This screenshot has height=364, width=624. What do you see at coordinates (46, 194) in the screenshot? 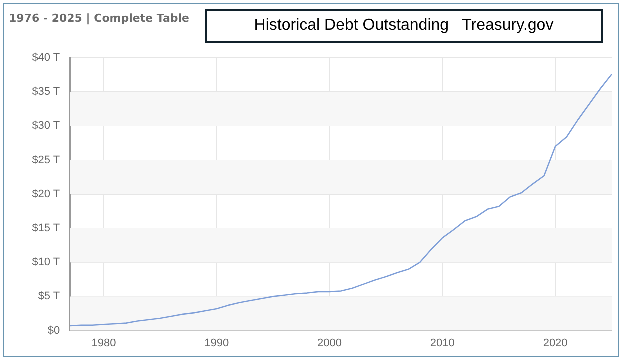
I see `y-tick-label: $20 T` at bounding box center [46, 194].